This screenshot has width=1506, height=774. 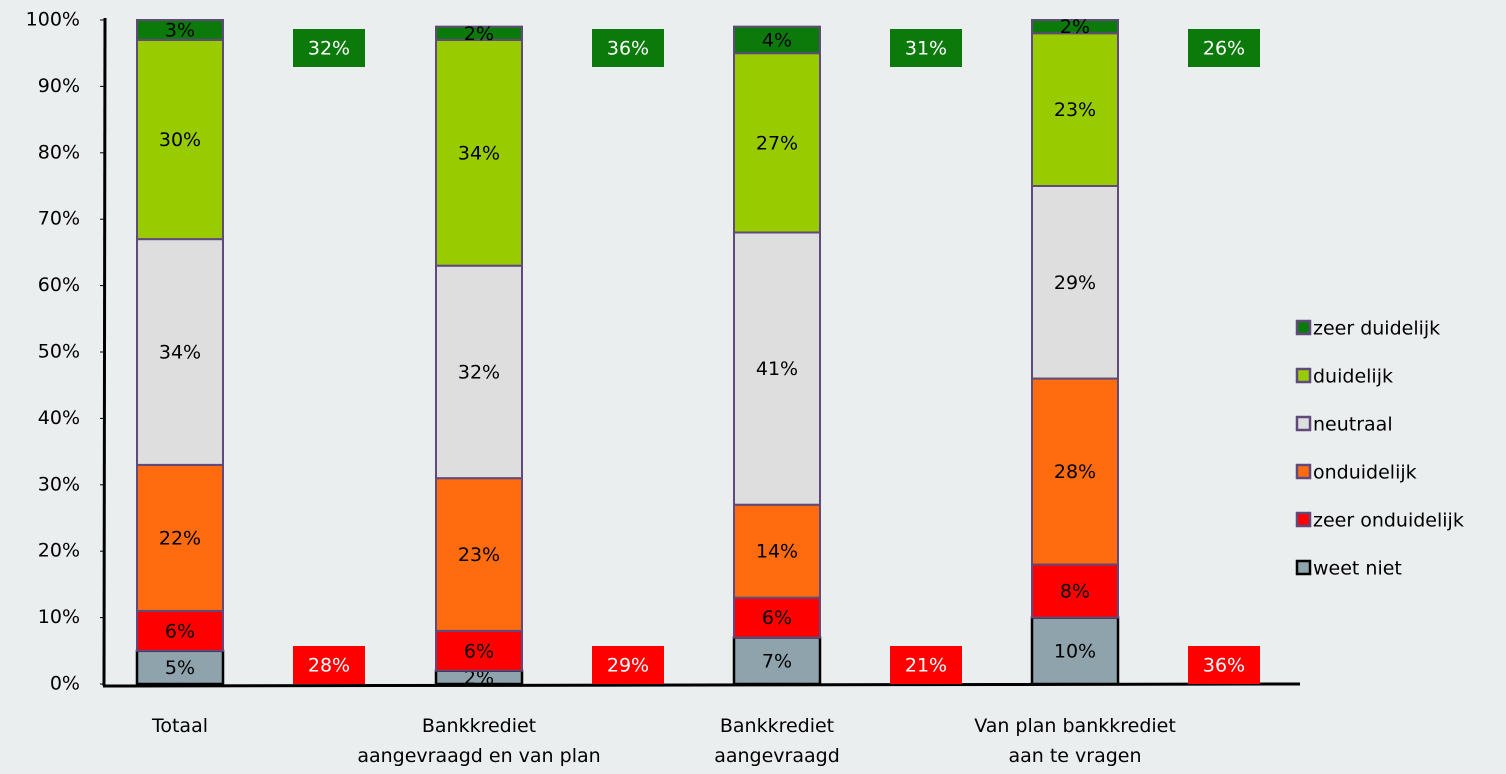 What do you see at coordinates (65, 684) in the screenshot?
I see `y-tick-label: 0%` at bounding box center [65, 684].